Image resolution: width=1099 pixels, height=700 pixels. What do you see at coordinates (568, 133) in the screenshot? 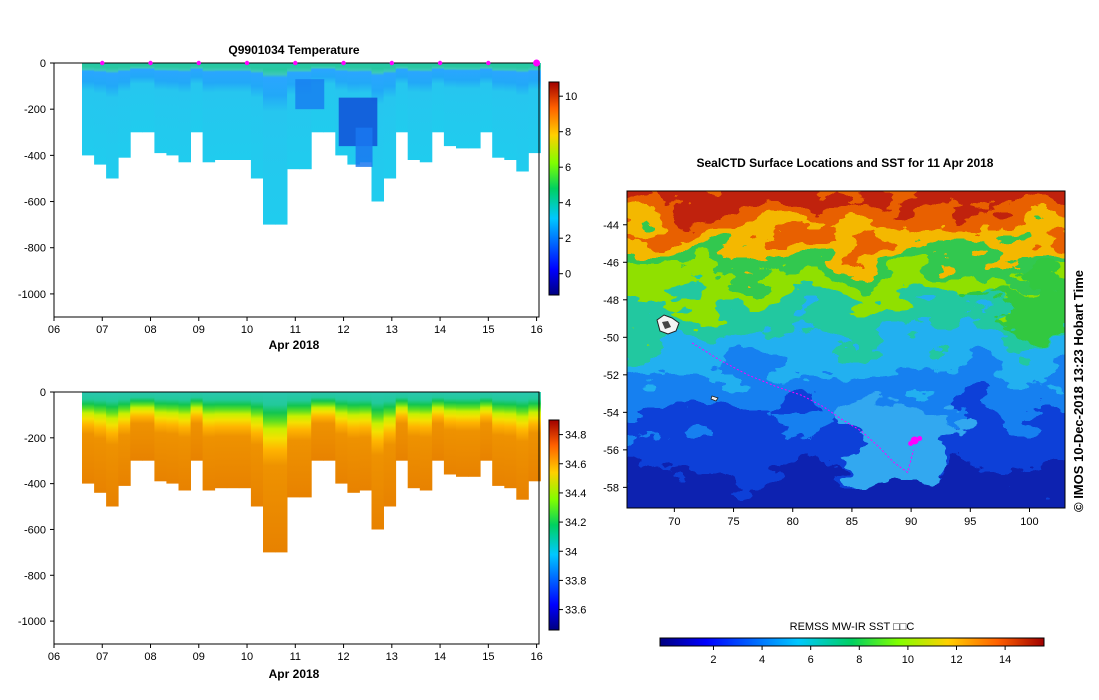
I see `colorbar-tick-label: 8` at bounding box center [568, 133].